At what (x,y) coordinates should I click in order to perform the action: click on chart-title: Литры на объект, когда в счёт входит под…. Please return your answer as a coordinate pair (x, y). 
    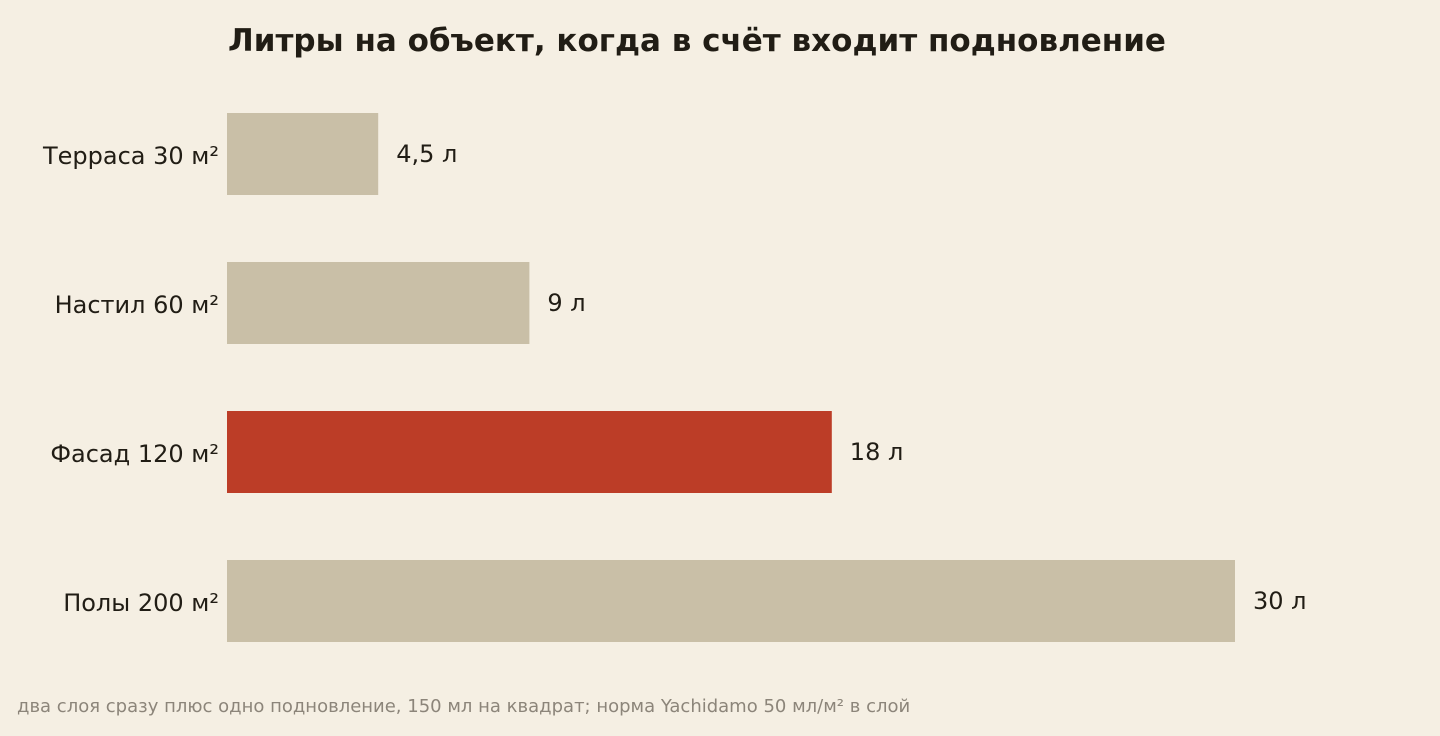
    Looking at the image, I should click on (697, 41).